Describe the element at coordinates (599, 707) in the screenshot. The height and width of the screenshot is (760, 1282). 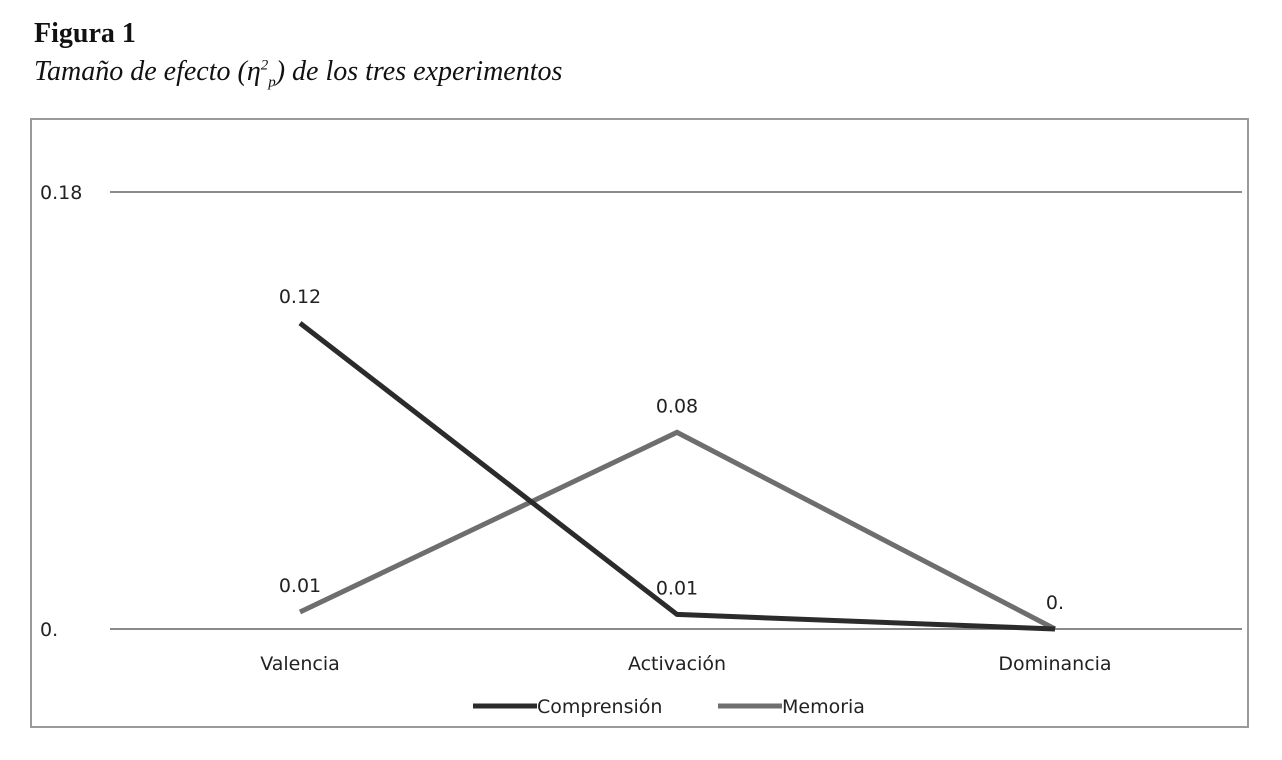
I see `legend-label: Comprensión` at that location.